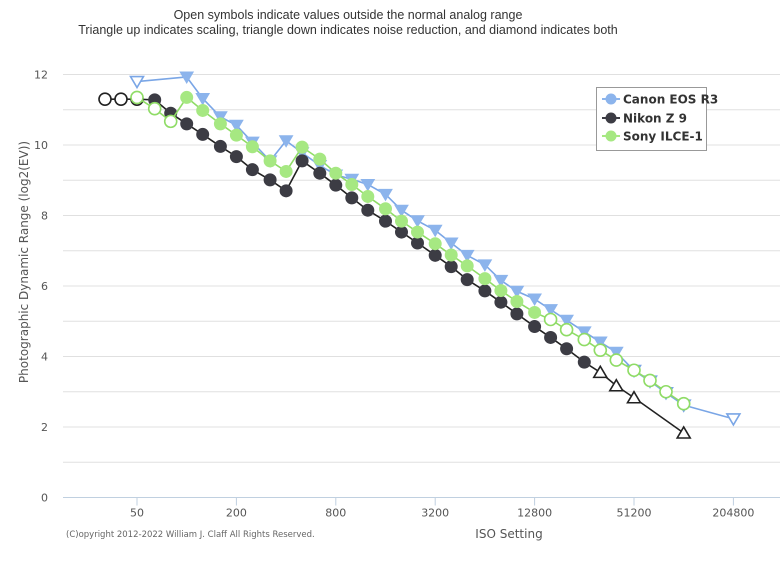 This screenshot has height=563, width=780. Describe the element at coordinates (660, 100) in the screenshot. I see `legend-item-canon: Canon EOS R3` at that location.